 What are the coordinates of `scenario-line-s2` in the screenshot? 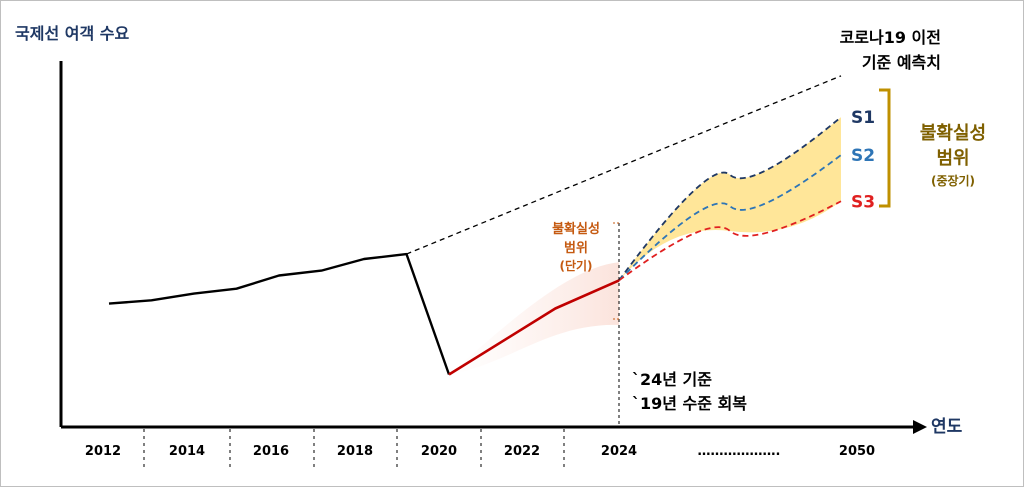 It's located at (730, 218).